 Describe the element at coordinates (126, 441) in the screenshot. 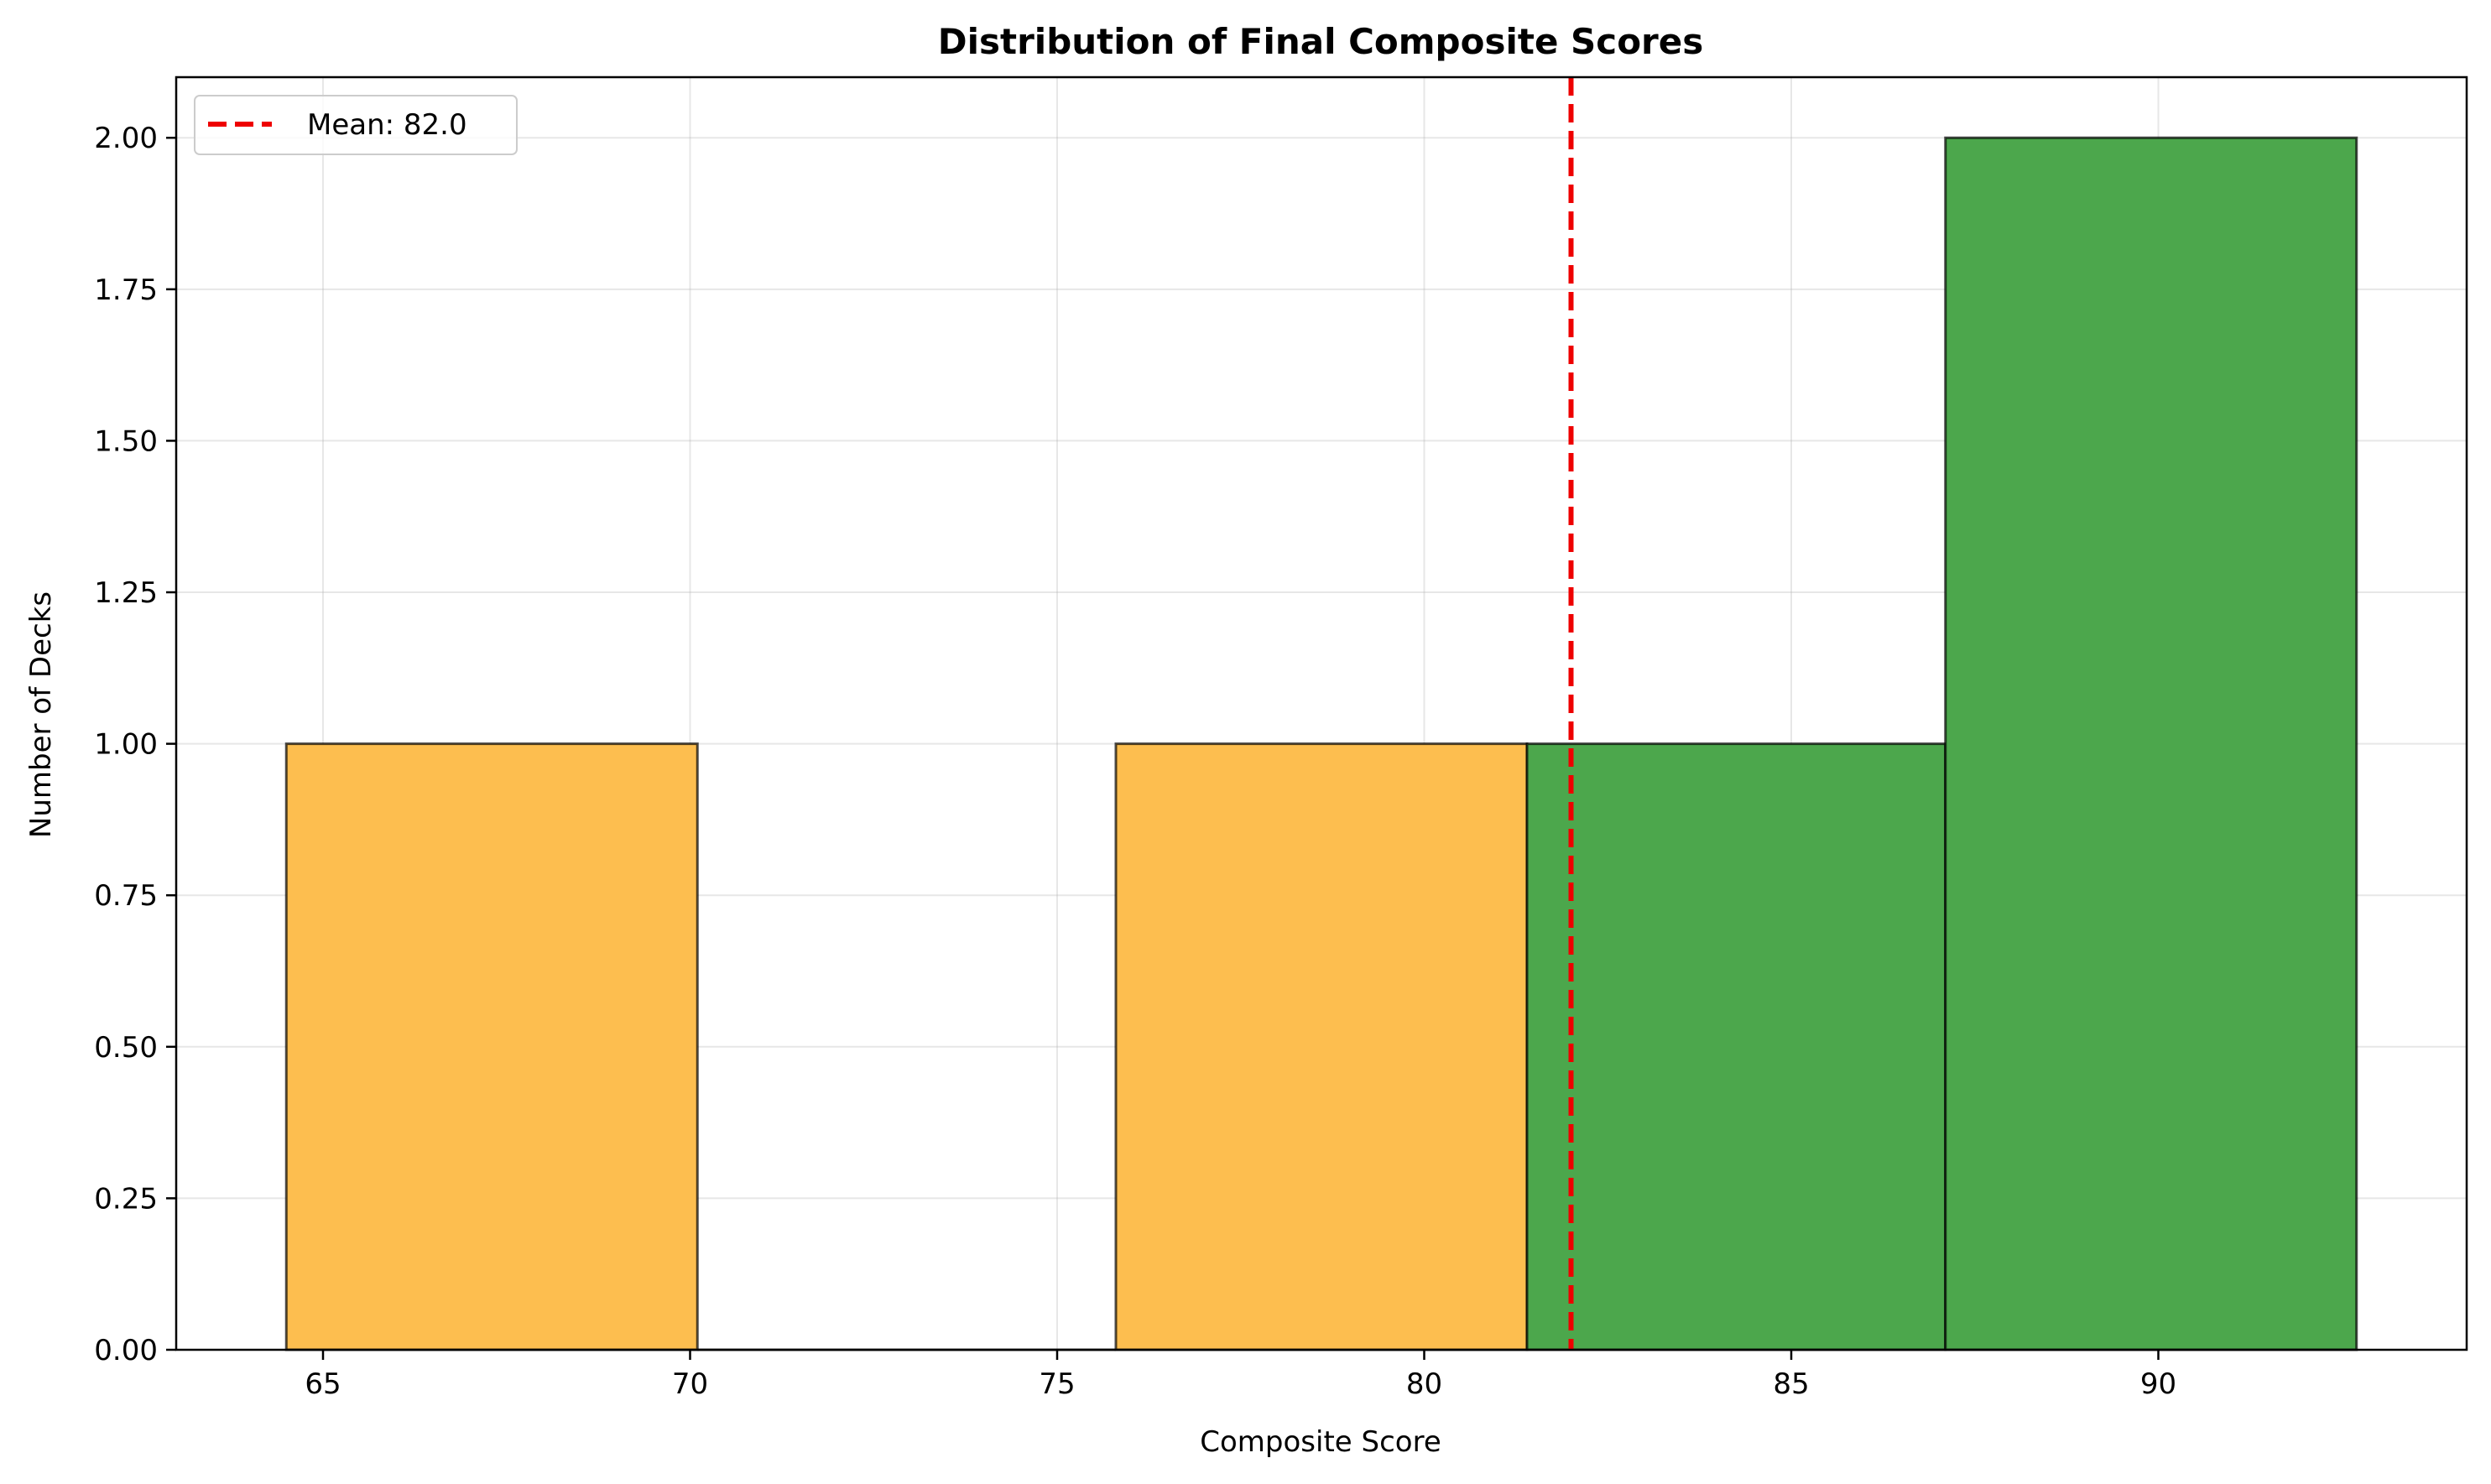

I see `y-tick-label-6: 1.50` at that location.